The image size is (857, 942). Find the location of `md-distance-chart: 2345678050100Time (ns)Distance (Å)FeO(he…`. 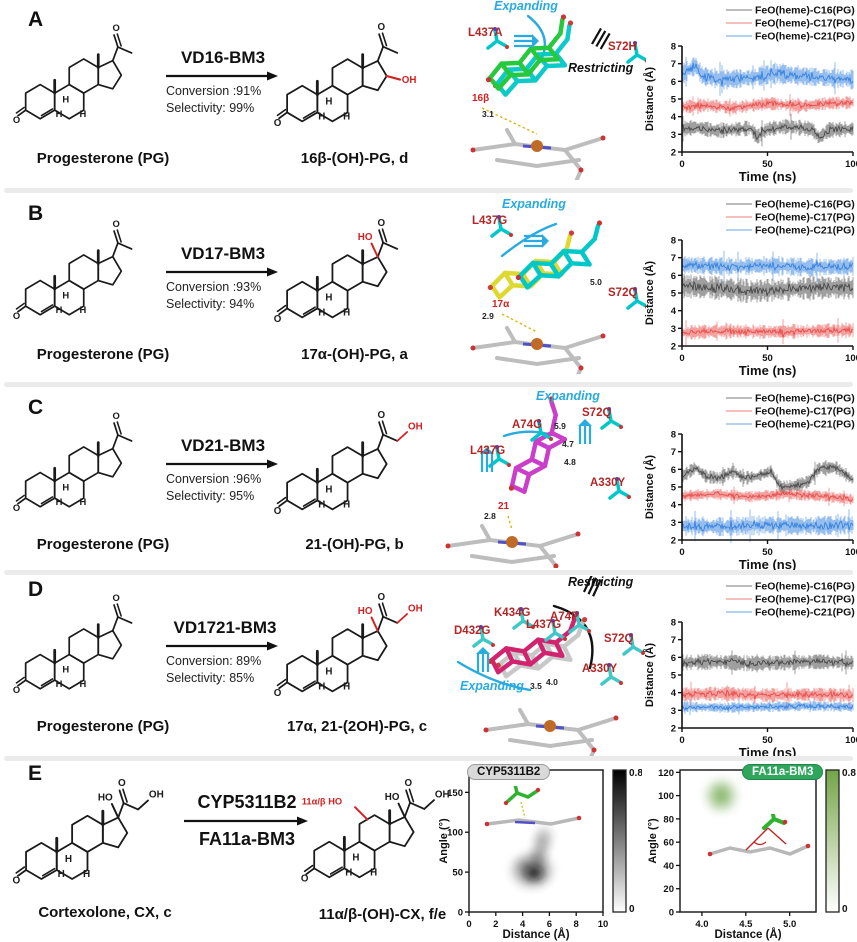

md-distance-chart: 2345678050100Time (ns)Distance (Å)FeO(he… is located at coordinates (749, 669).